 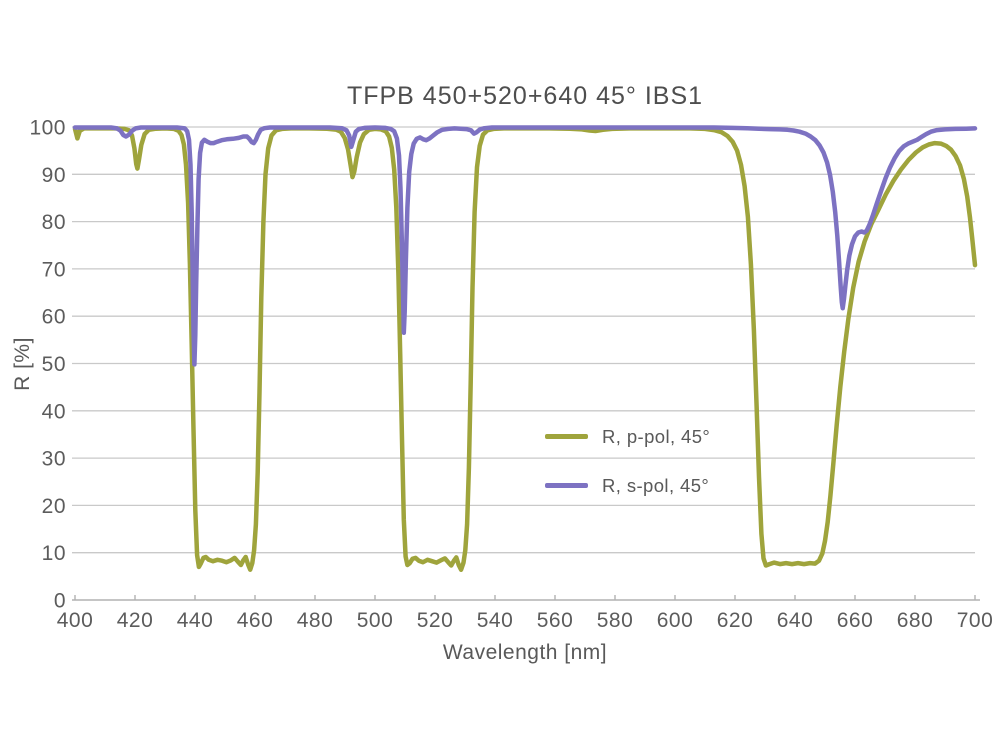 What do you see at coordinates (135, 620) in the screenshot?
I see `x-tick-label-420: 420` at bounding box center [135, 620].